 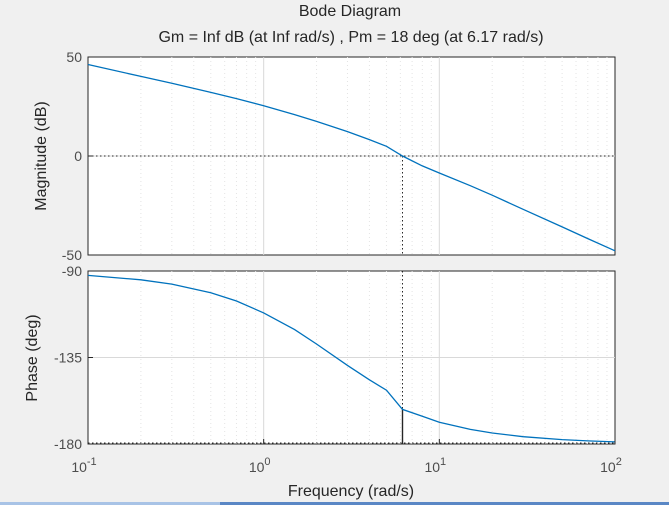 I want to click on xtick-label: 10¹, so click(x=435, y=465).